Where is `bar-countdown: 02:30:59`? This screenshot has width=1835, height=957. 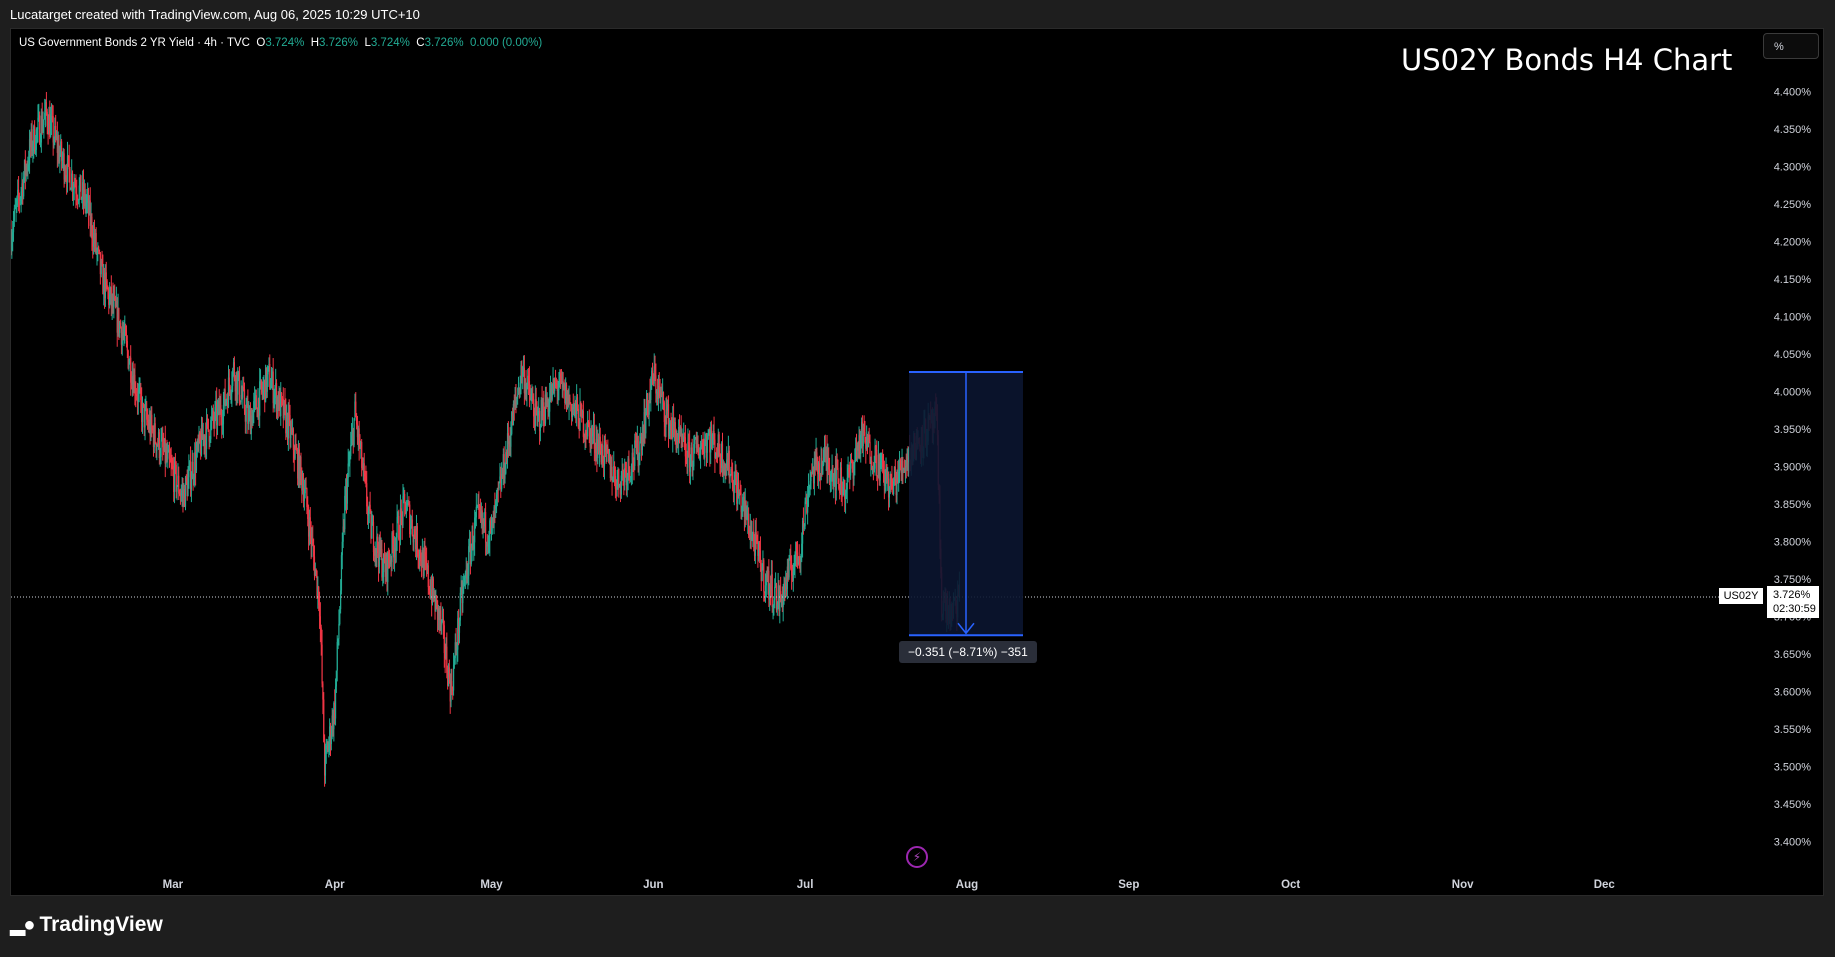
bar-countdown: 02:30:59 is located at coordinates (1794, 609).